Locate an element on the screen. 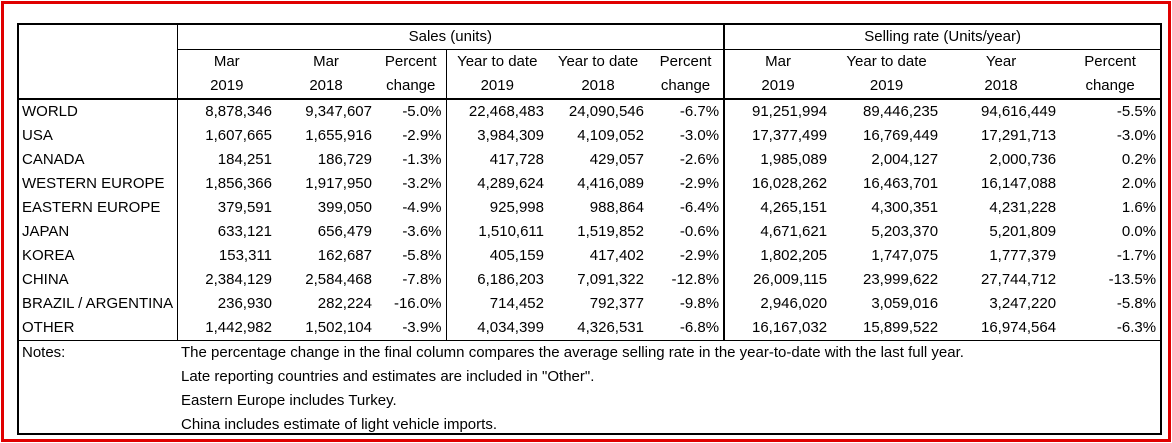  data-cell: 16,974,564 is located at coordinates (1018, 327).